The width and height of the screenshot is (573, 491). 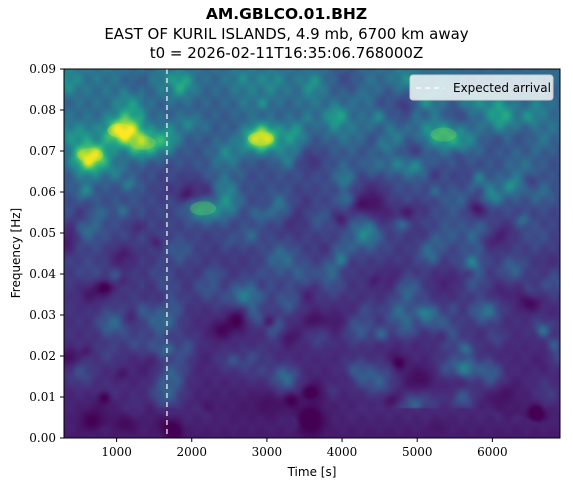 What do you see at coordinates (42, 192) in the screenshot?
I see `y-tick-label: 0.06` at bounding box center [42, 192].